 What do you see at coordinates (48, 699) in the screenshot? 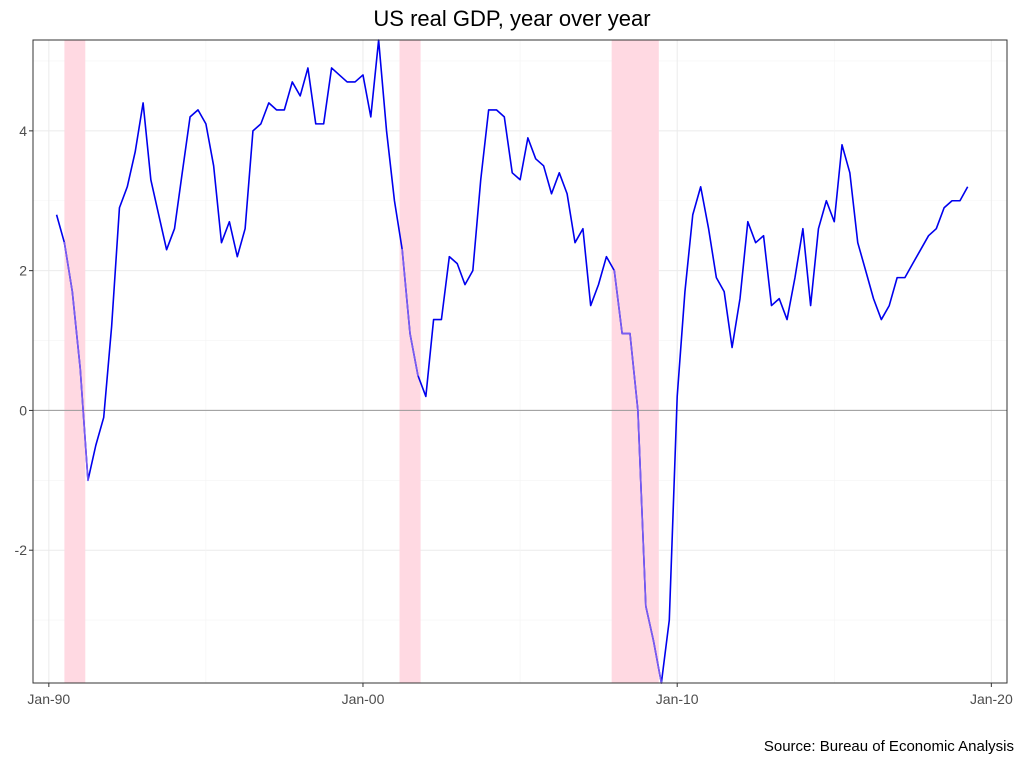
I see `x-tick-label: Jan-90` at bounding box center [48, 699].